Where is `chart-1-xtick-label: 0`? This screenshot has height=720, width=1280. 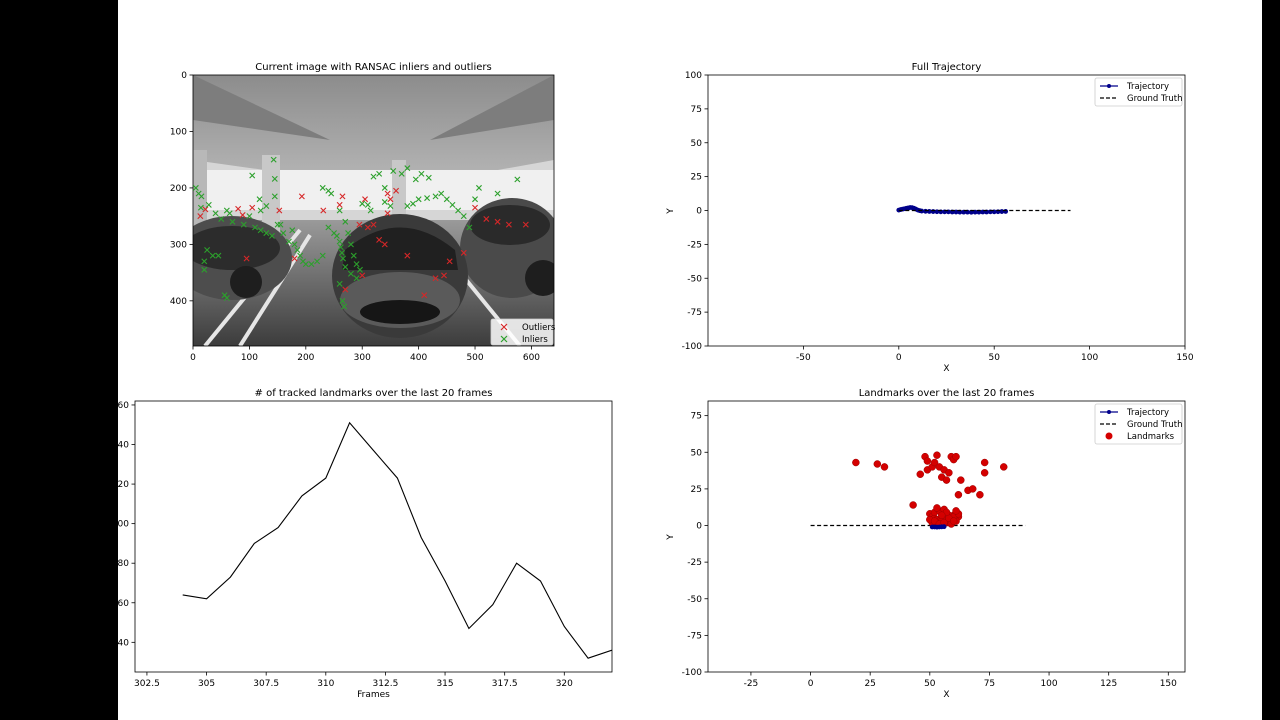 chart-1-xtick-label: 0 is located at coordinates (193, 358).